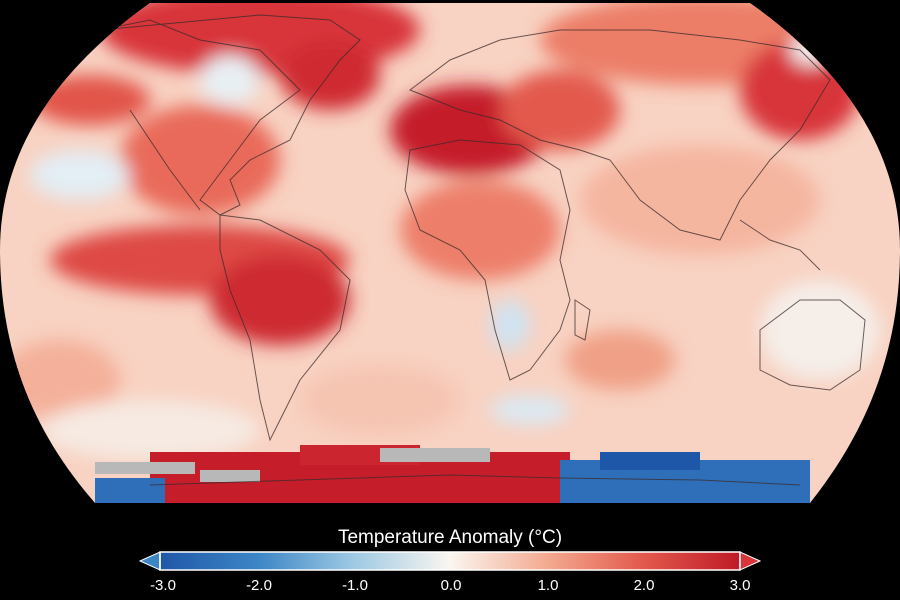 Image resolution: width=900 pixels, height=600 pixels. What do you see at coordinates (548, 585) in the screenshot?
I see `tick-label-1: 1.0` at bounding box center [548, 585].